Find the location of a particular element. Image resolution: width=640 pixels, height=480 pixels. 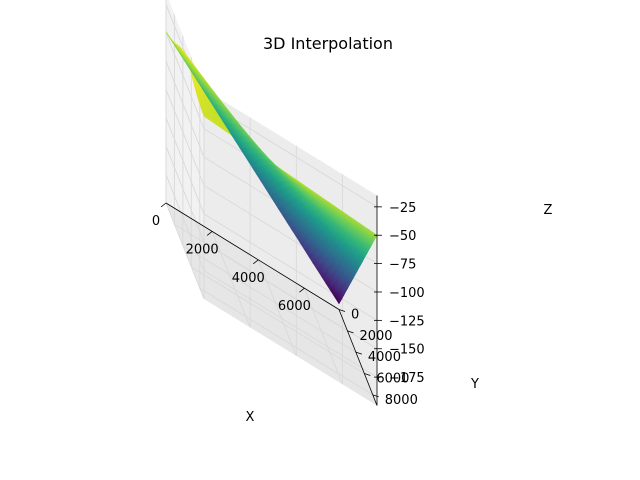

x-tick-label: 0 is located at coordinates (156, 221).